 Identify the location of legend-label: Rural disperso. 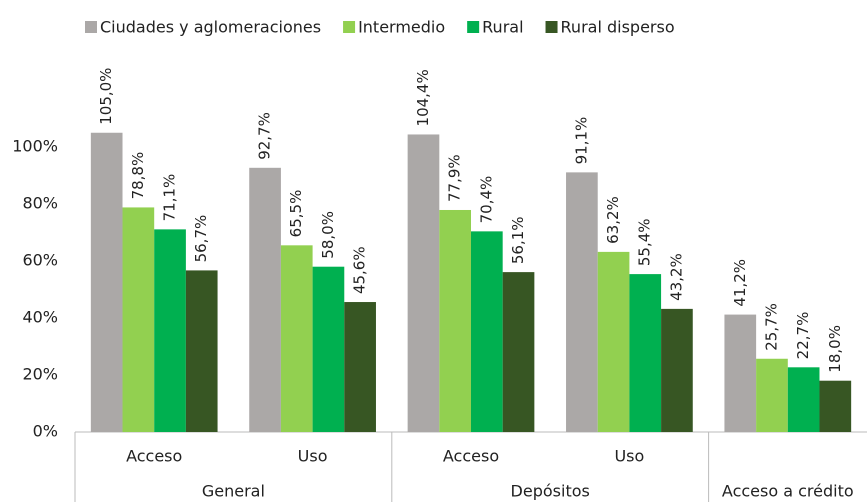
(618, 27).